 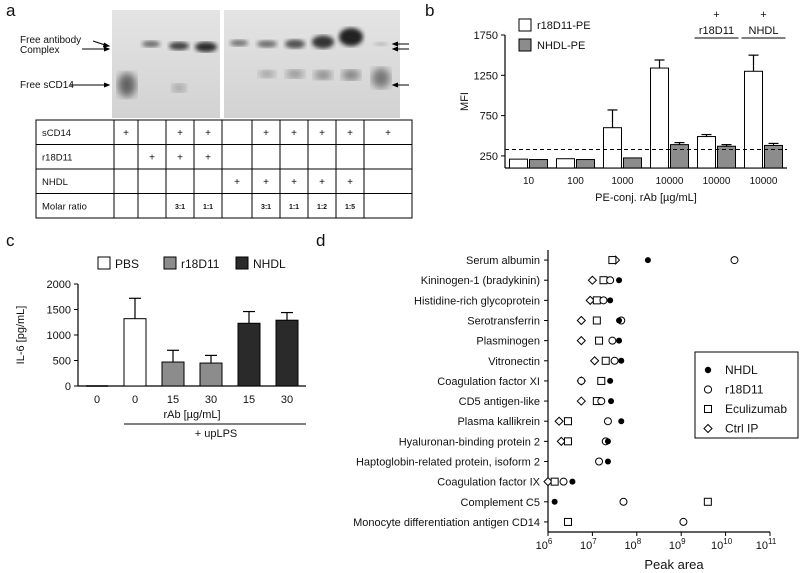 What do you see at coordinates (64, 206) in the screenshot?
I see `table-row-label: Molar ratio` at bounding box center [64, 206].